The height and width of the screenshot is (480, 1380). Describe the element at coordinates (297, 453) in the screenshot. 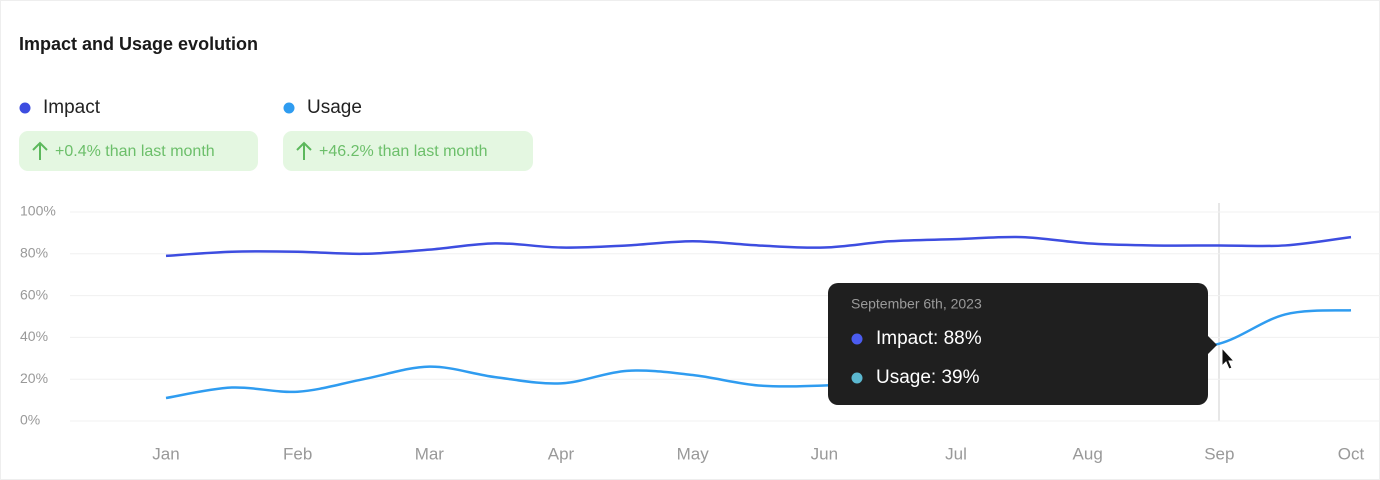

I see `x-tick-label: Feb` at that location.